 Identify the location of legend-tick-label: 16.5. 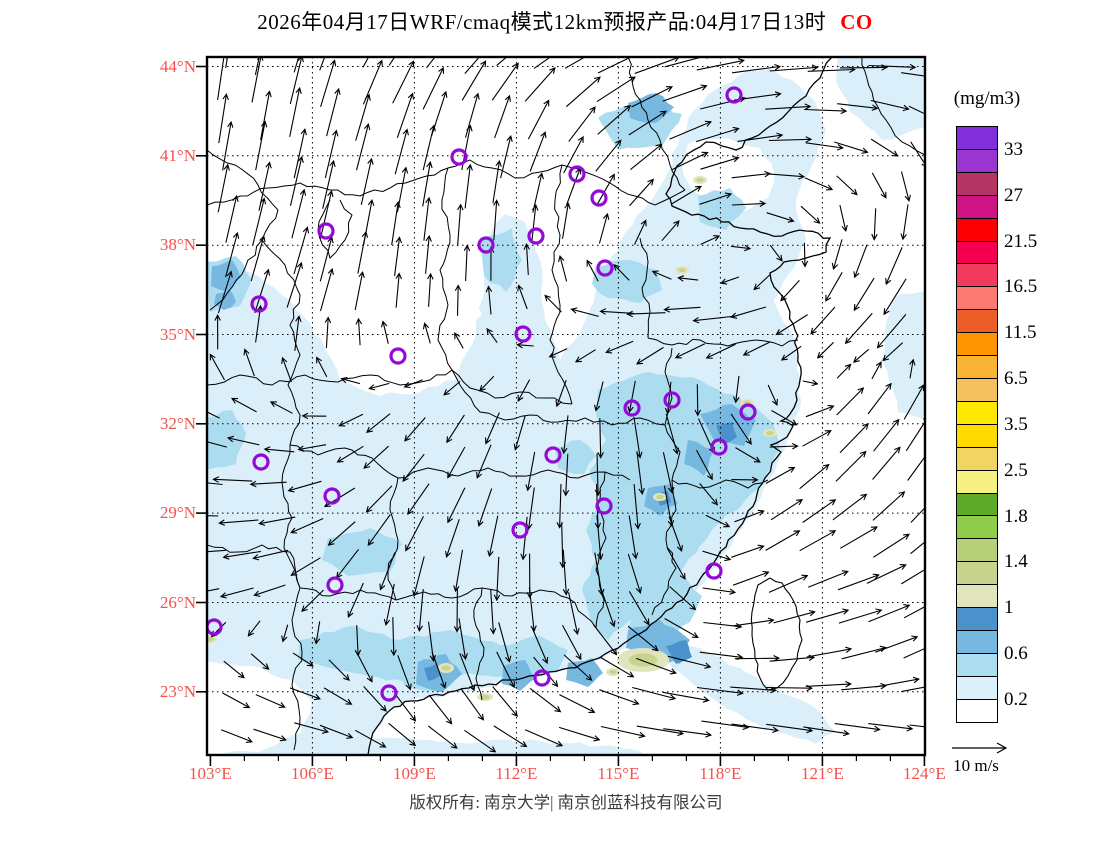
(1021, 287).